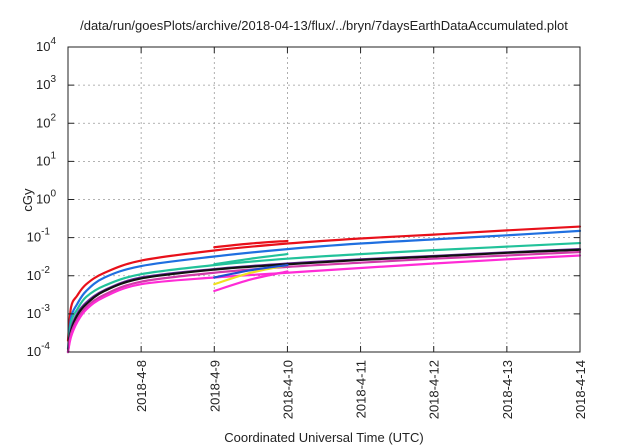 This screenshot has height=448, width=640. What do you see at coordinates (46, 159) in the screenshot?
I see `y-tick-label: 10¹` at bounding box center [46, 159].